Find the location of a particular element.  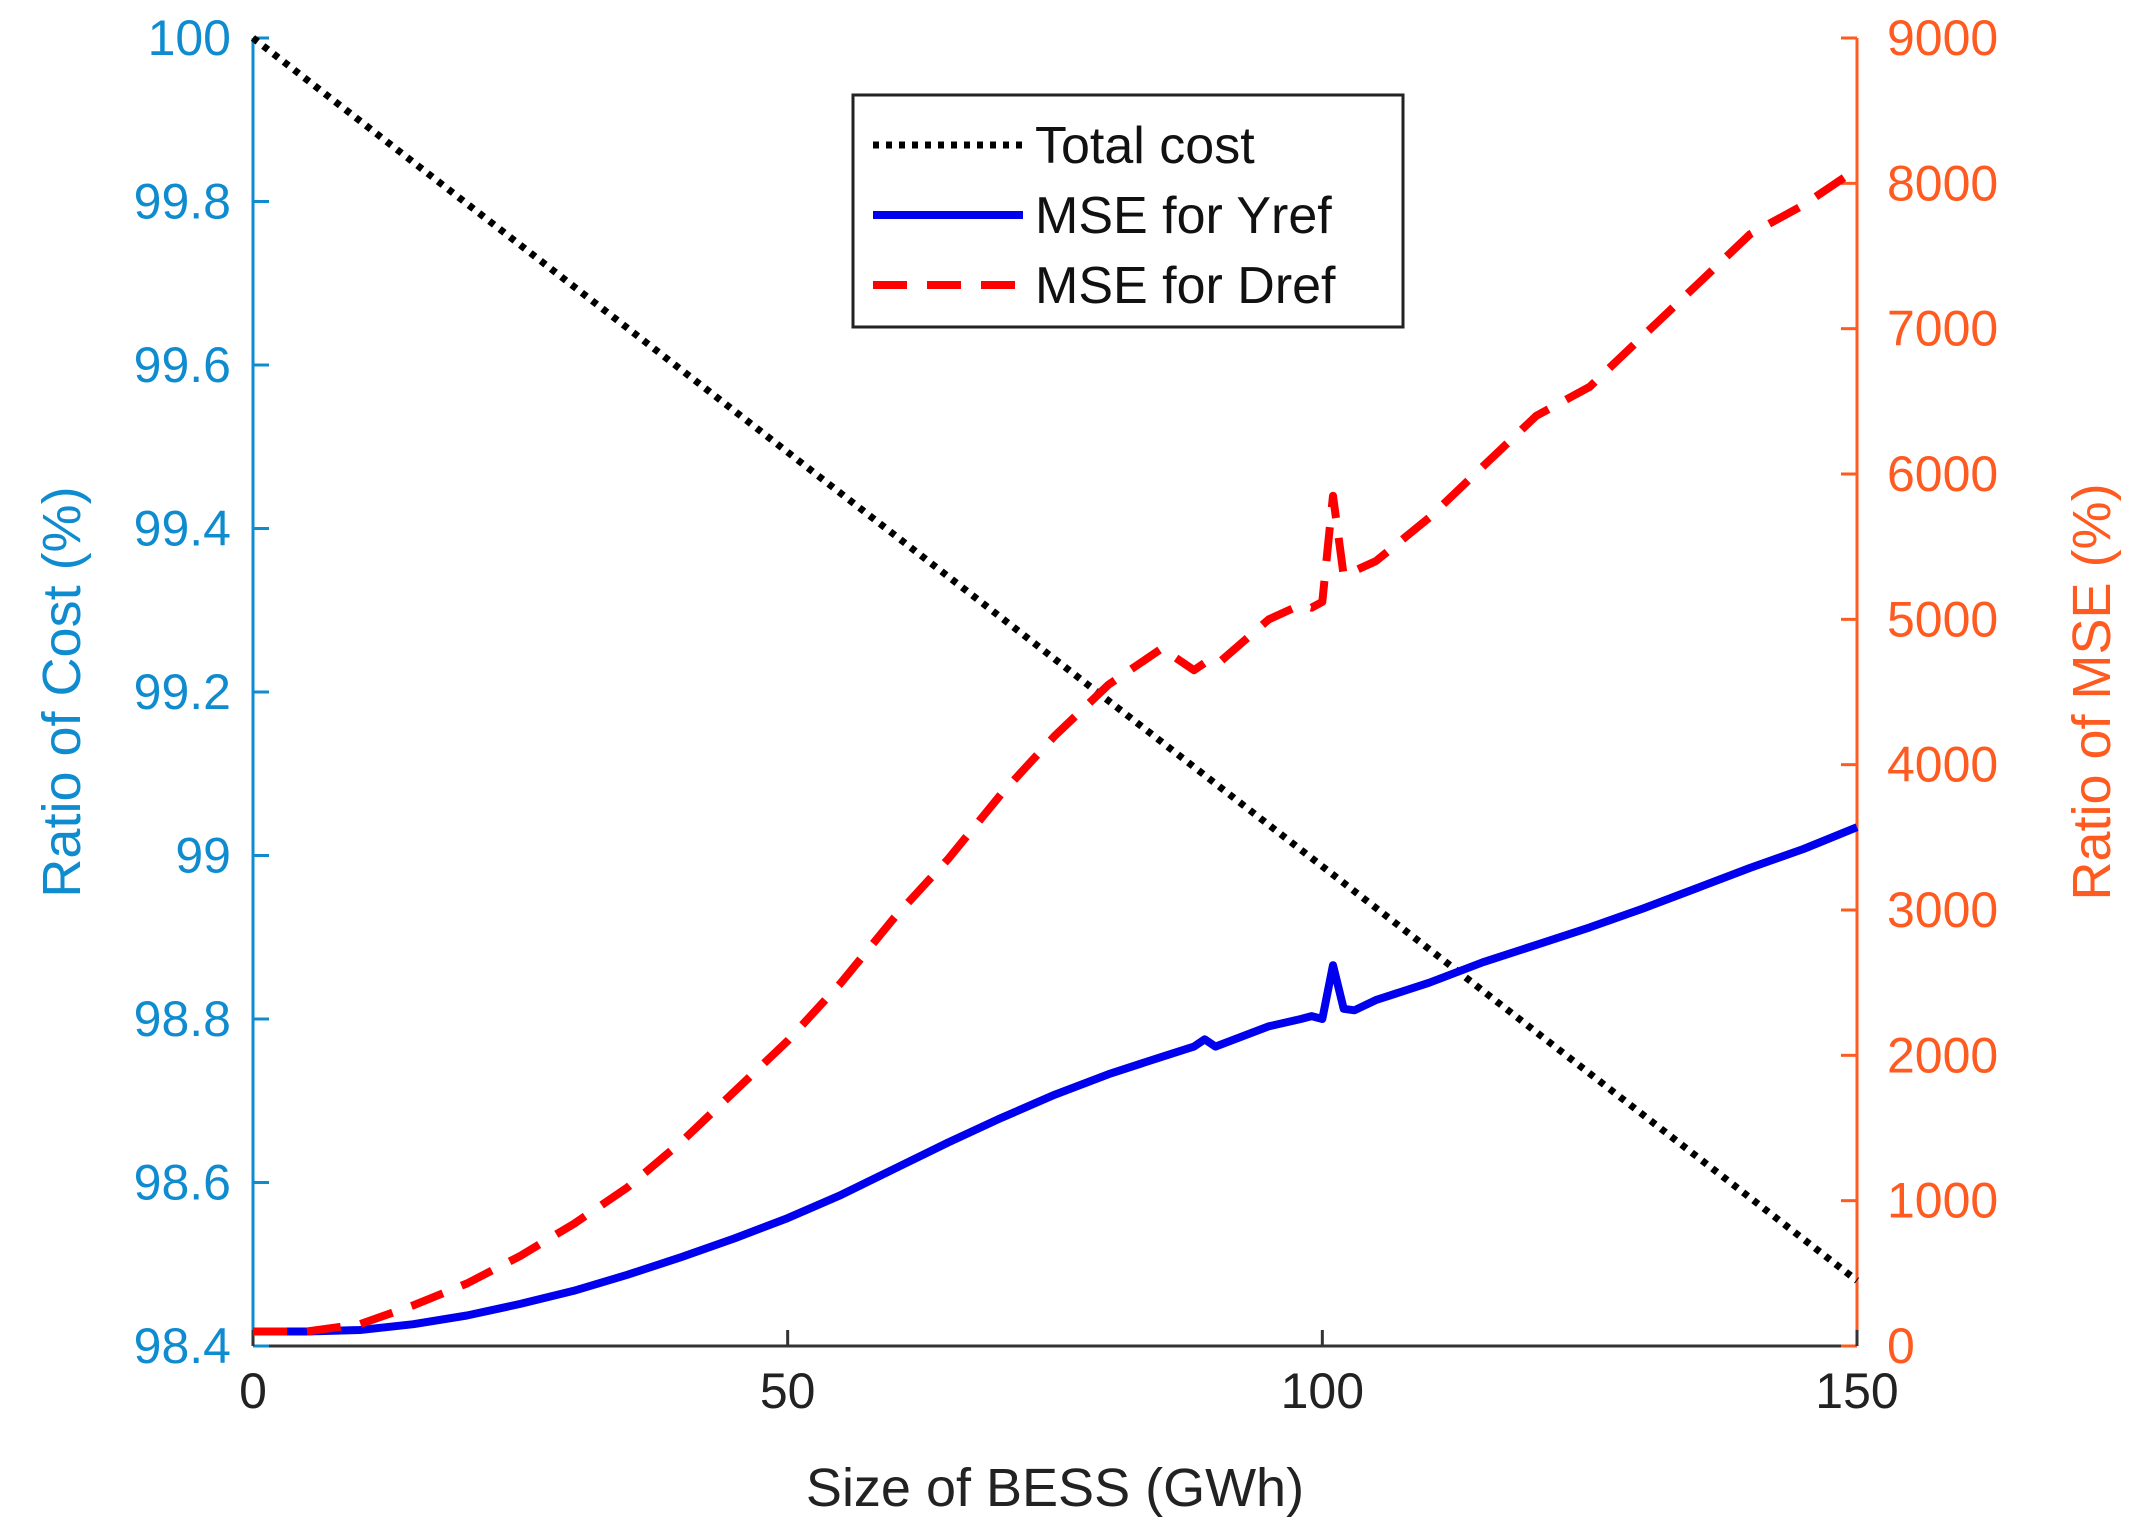

left-tick-label: 99.8 is located at coordinates (182, 202).